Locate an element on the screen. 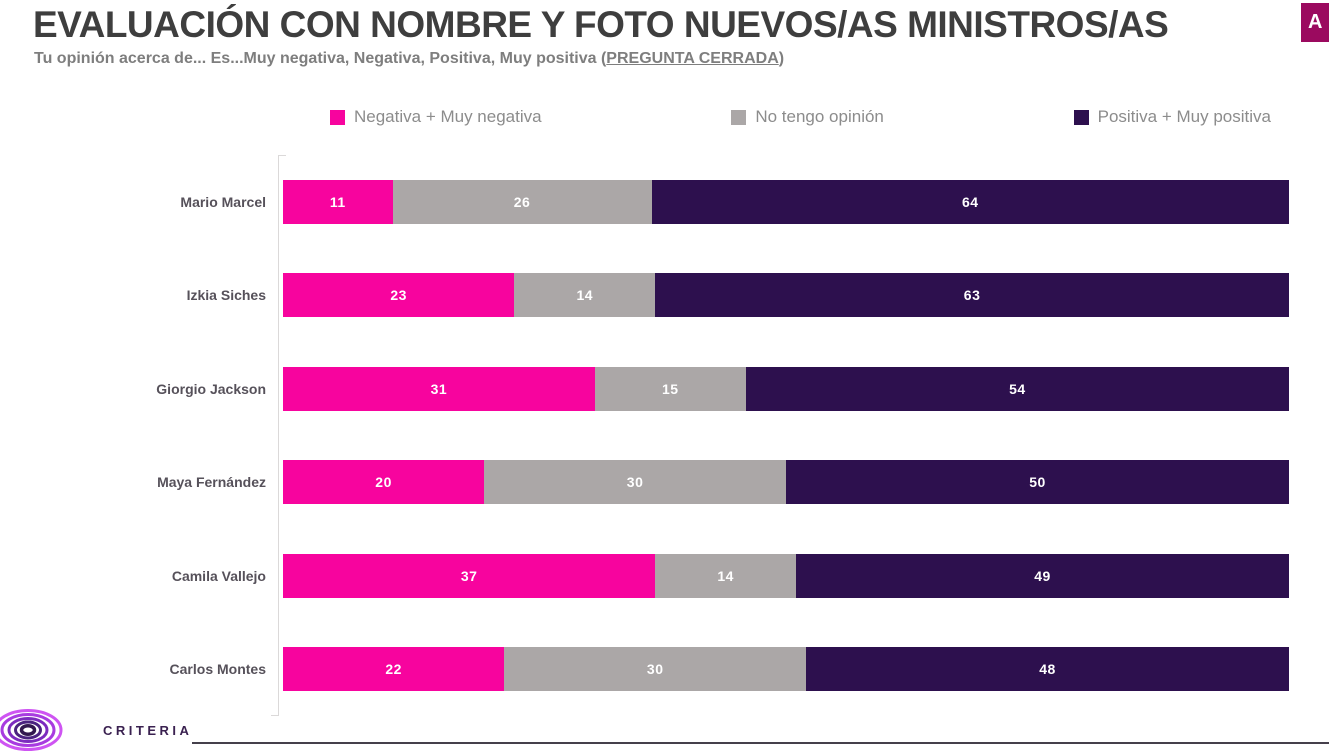  y-axis-tick-bottom is located at coordinates (274, 715).